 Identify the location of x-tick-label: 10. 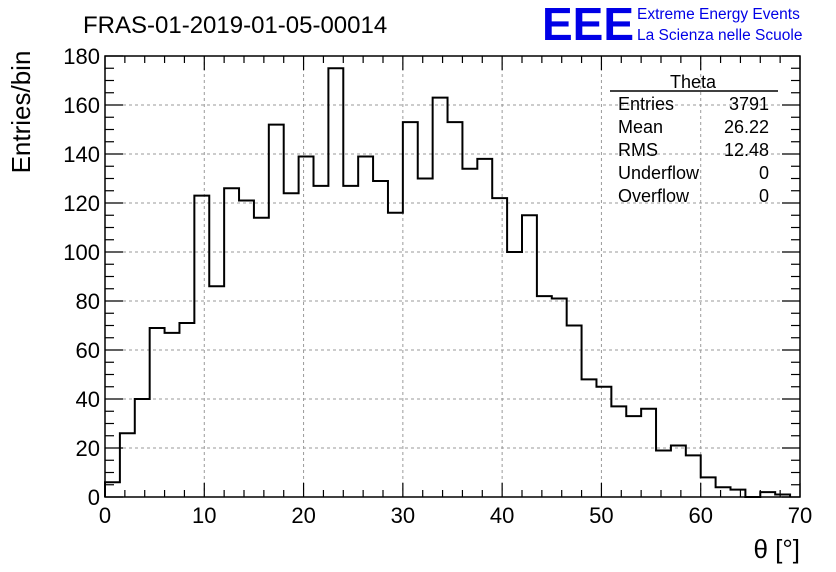
(204, 515).